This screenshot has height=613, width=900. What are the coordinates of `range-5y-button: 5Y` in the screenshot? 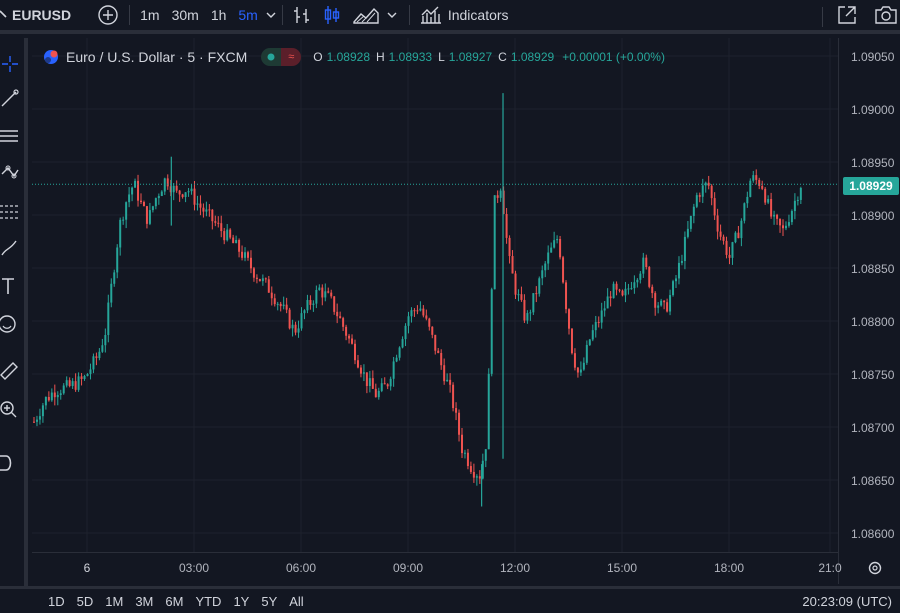 It's located at (269, 601).